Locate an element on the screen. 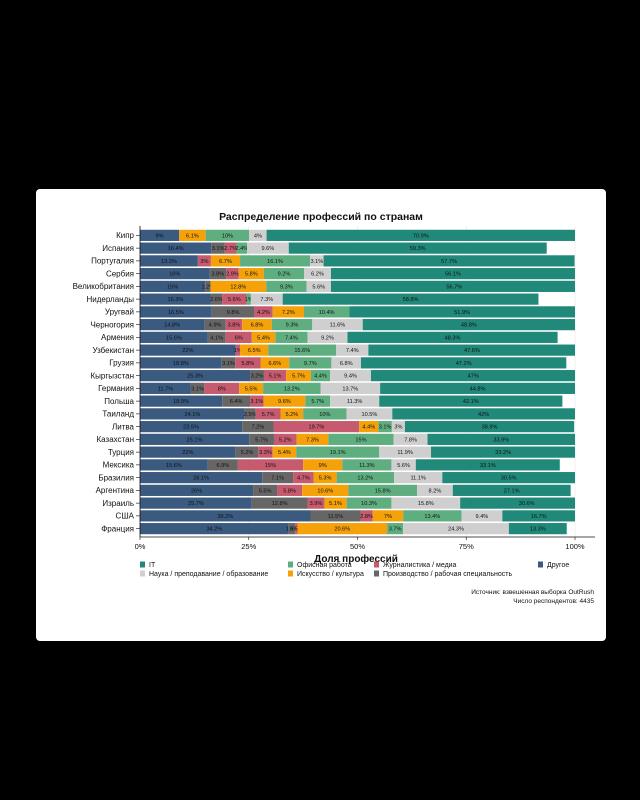 The width and height of the screenshot is (640, 800). segment-label: 25.7% is located at coordinates (196, 504).